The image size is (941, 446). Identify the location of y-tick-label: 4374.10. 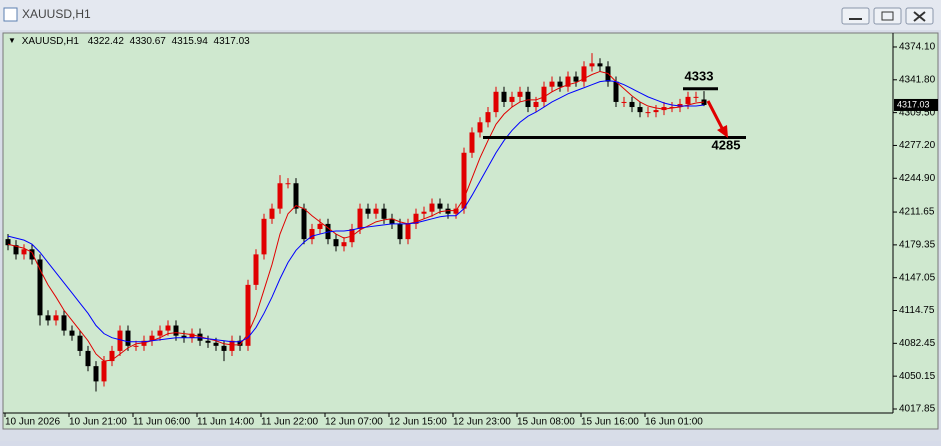
(917, 47).